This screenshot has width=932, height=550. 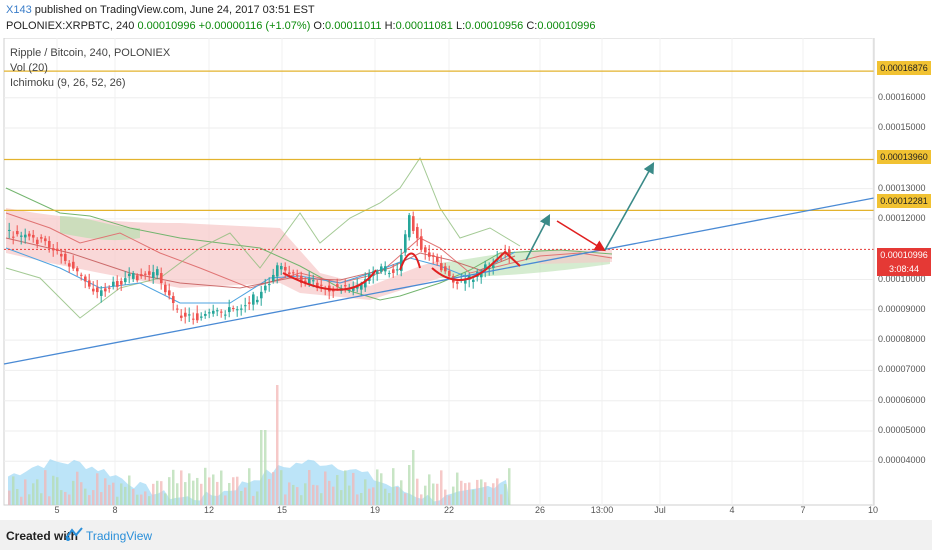 I want to click on legend-volume: Vol (20), so click(x=29, y=68).